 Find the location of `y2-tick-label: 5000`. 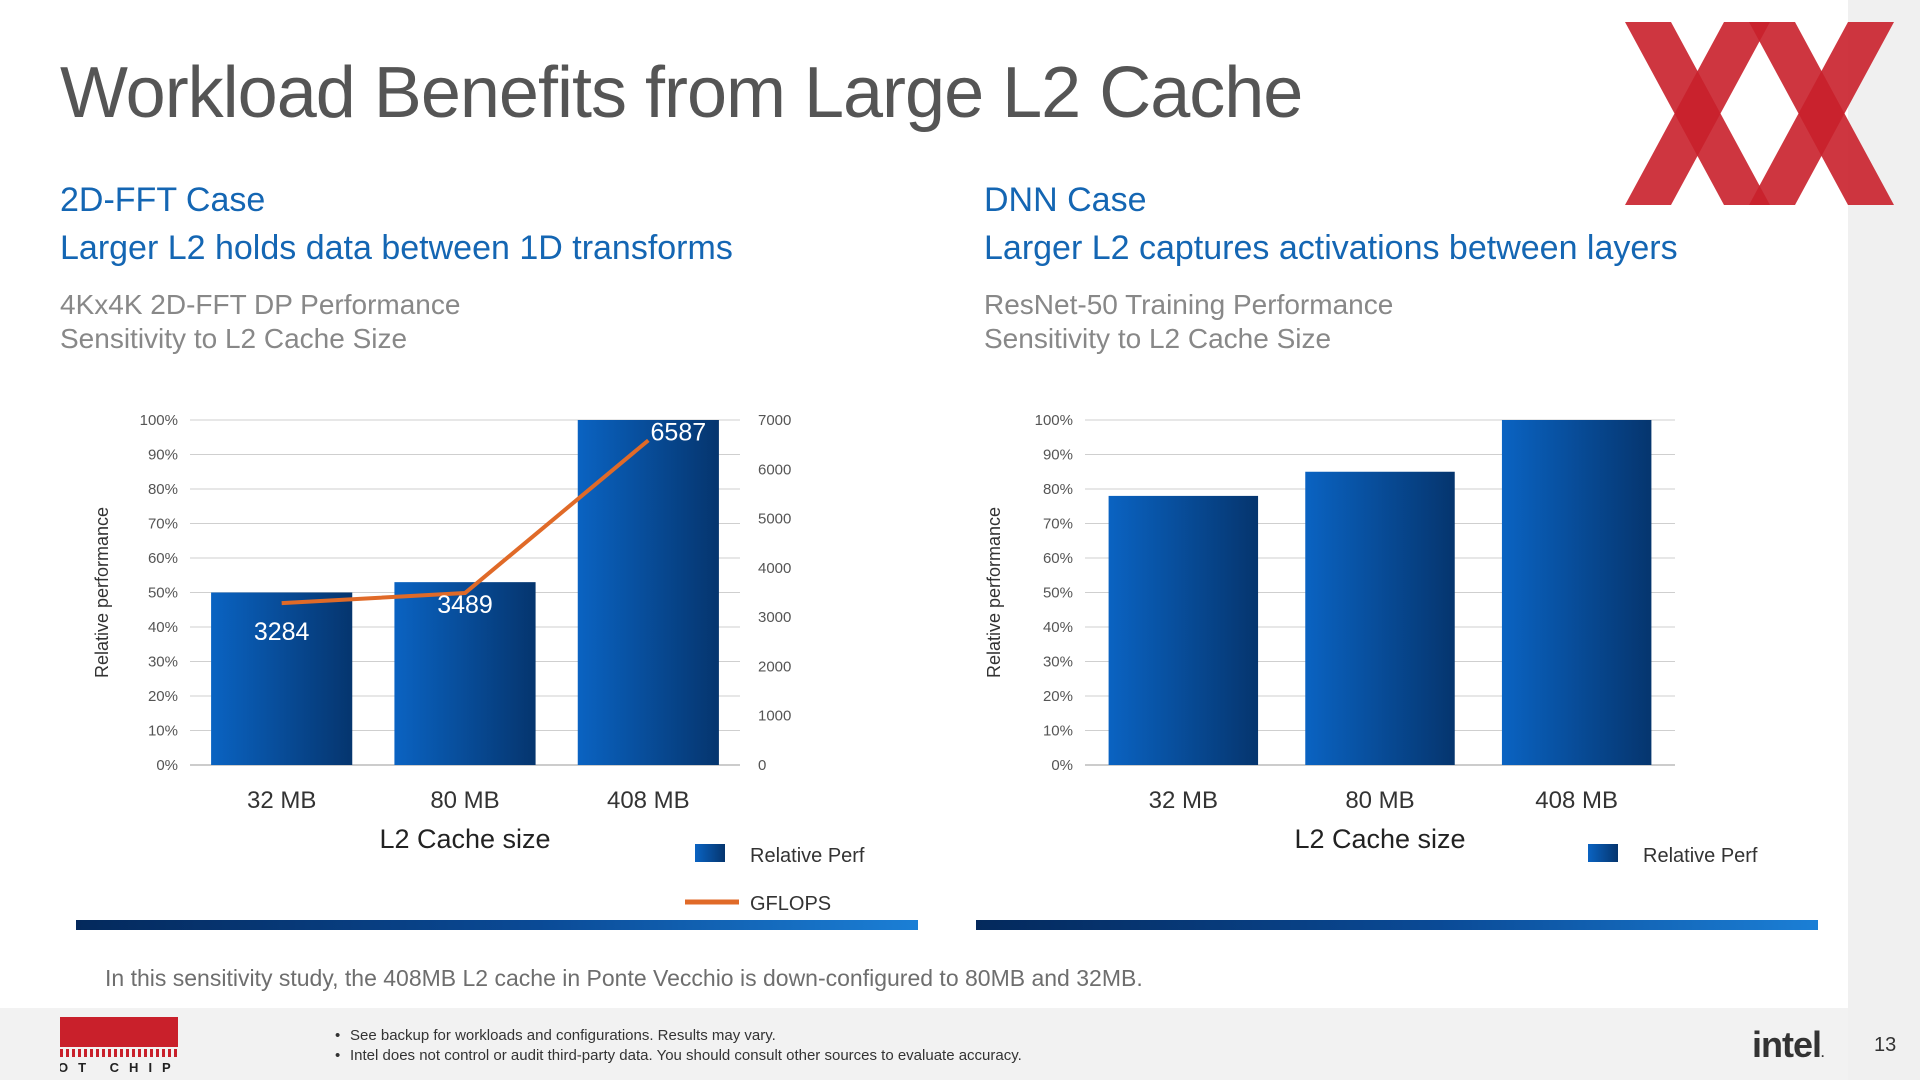

y2-tick-label: 5000 is located at coordinates (774, 519).